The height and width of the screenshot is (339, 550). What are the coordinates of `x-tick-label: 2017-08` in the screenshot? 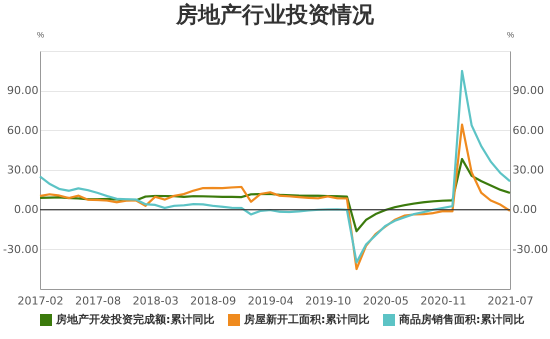 It's located at (98, 301).